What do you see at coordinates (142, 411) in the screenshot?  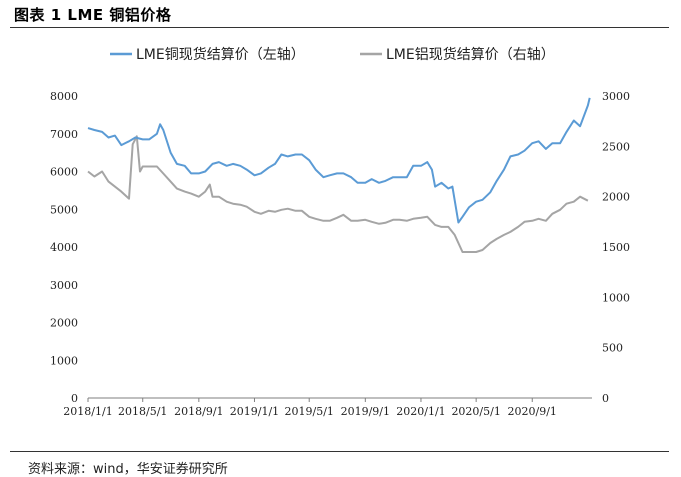 I see `x-tick-label: 2018/5/1` at bounding box center [142, 411].